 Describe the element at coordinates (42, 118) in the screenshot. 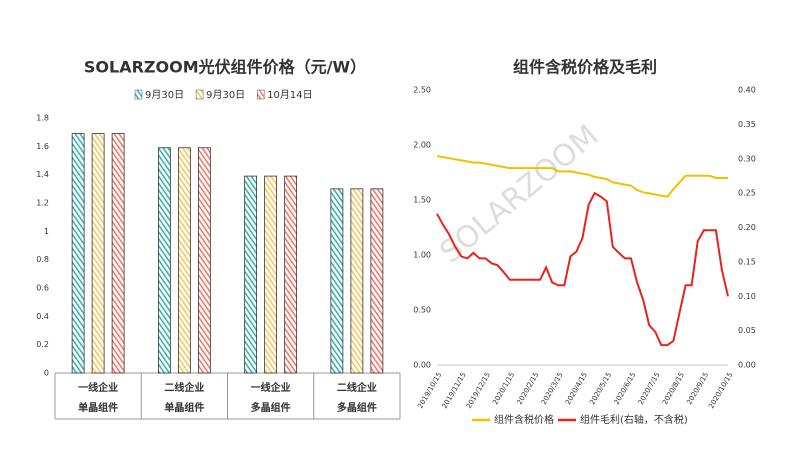

I see `y-tick-label: 1.8` at that location.